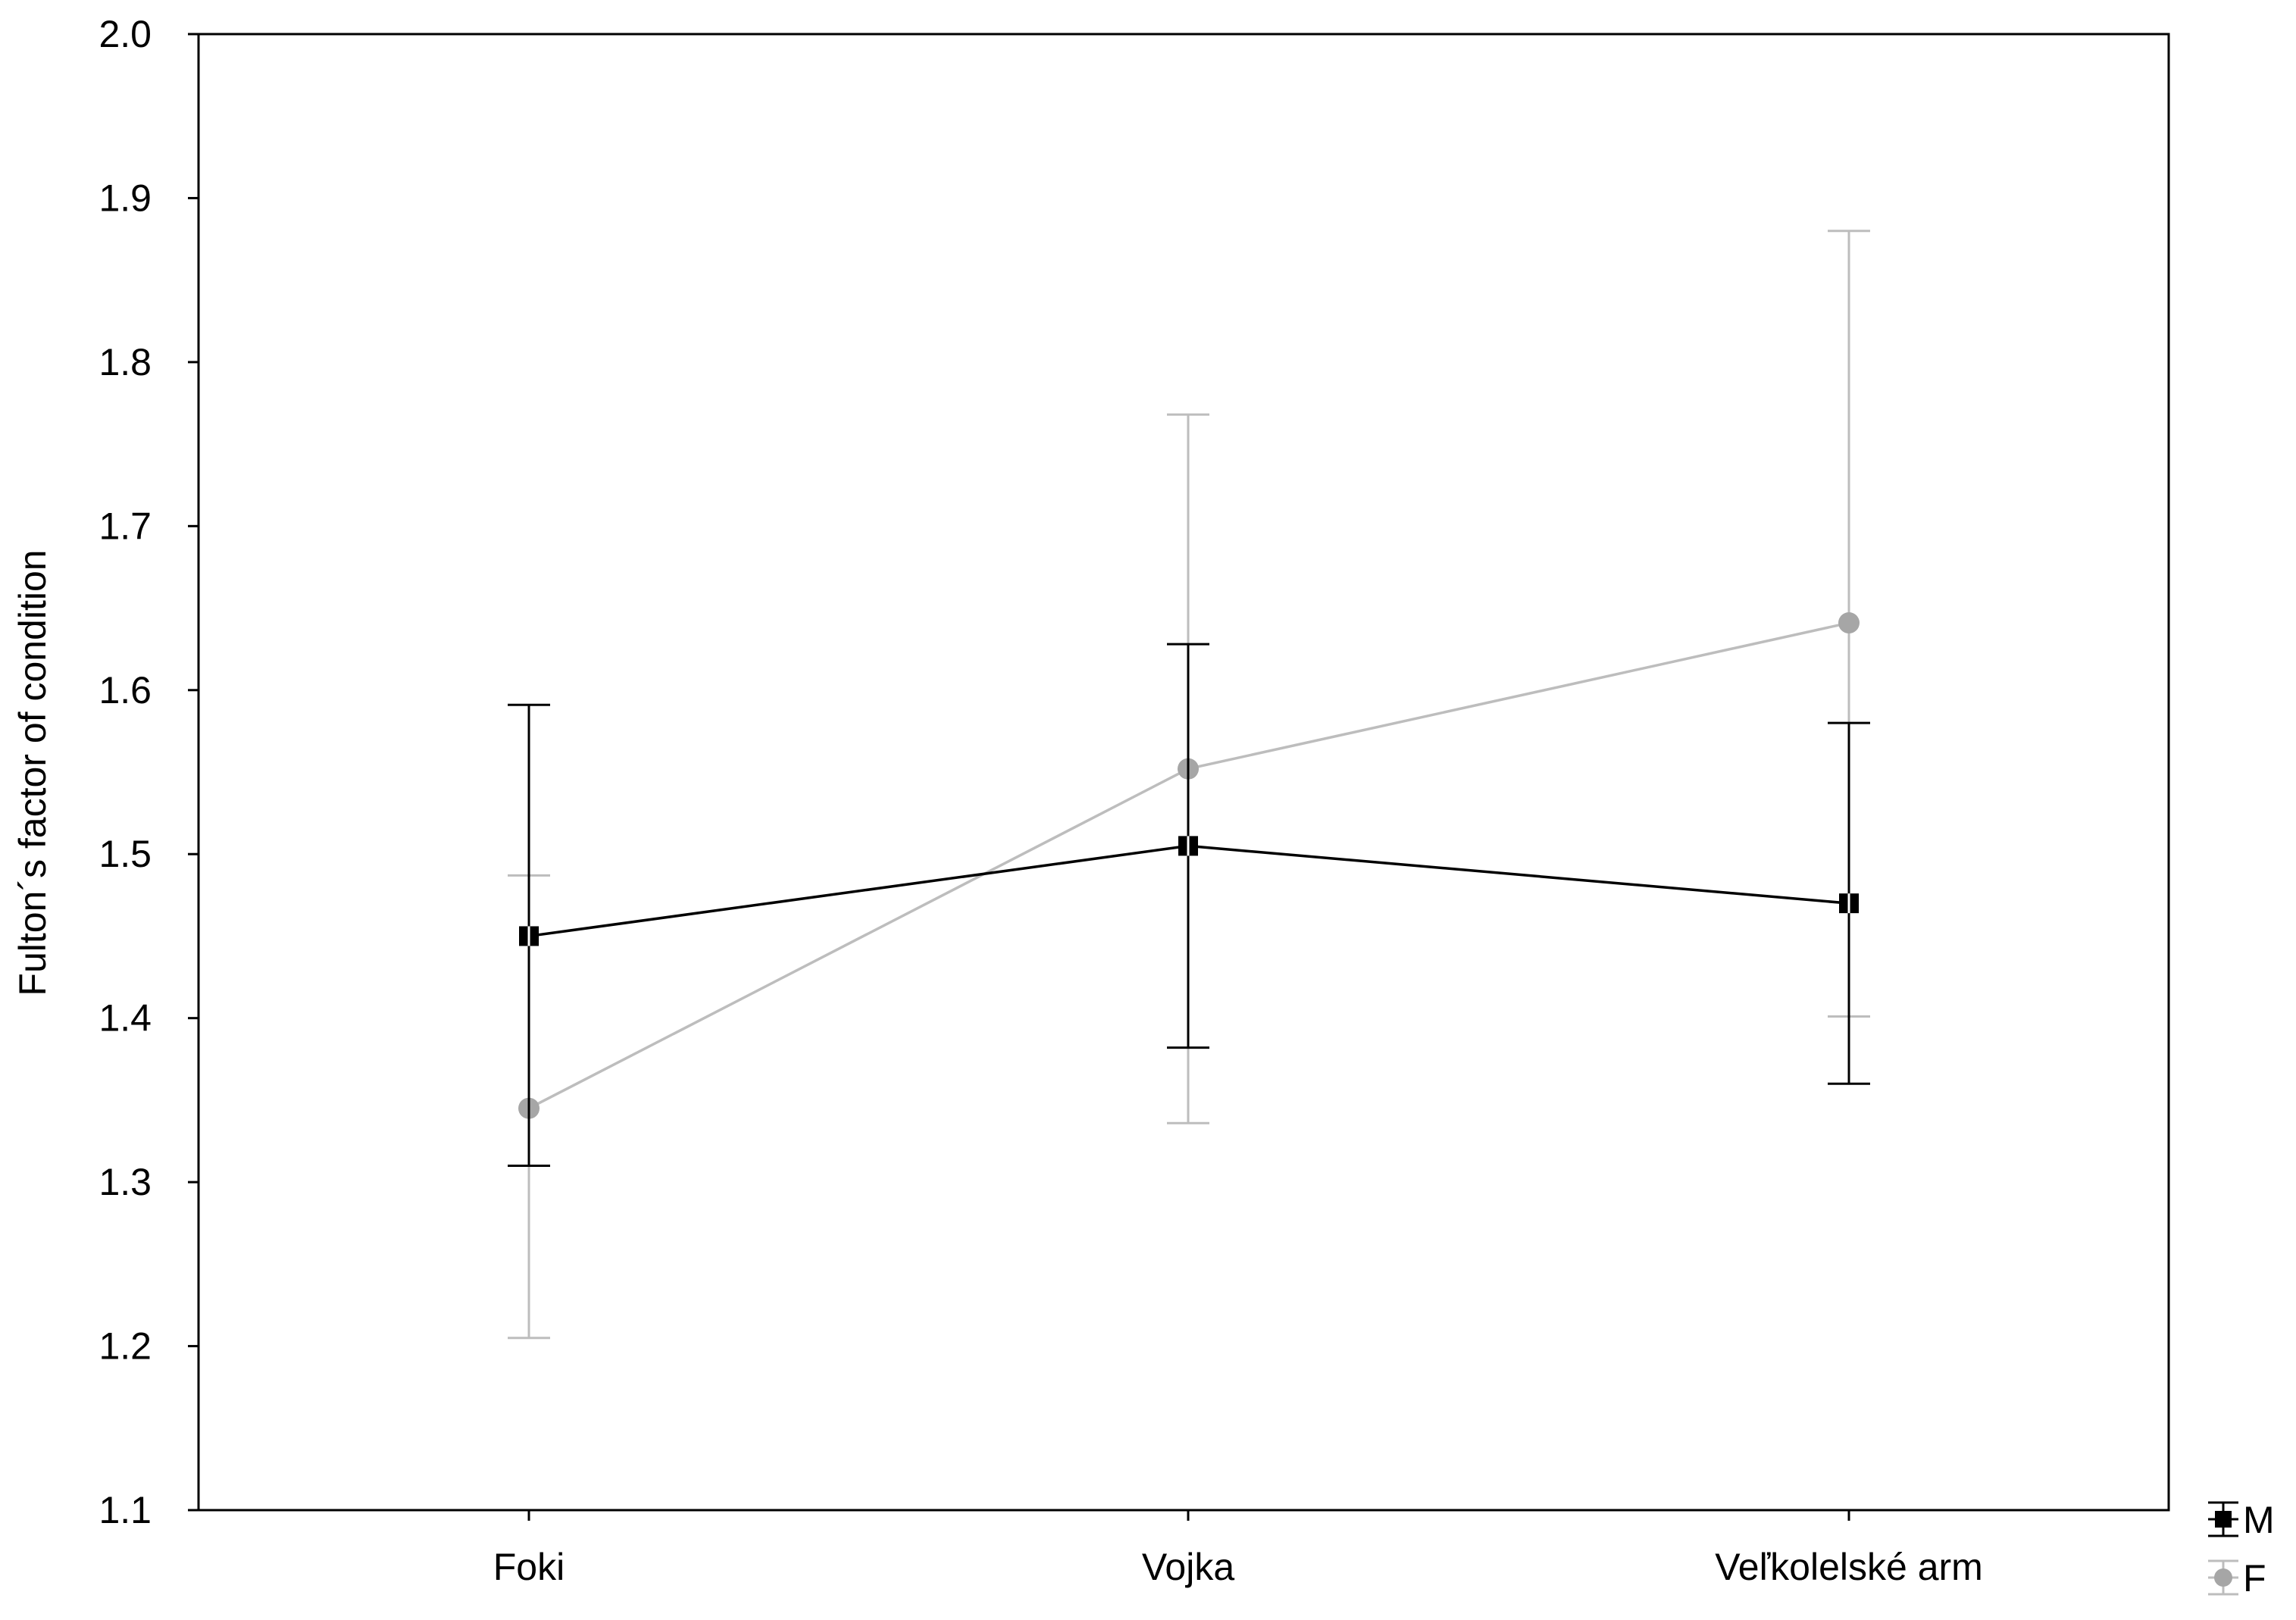 This screenshot has width=2296, height=1620. What do you see at coordinates (126, 198) in the screenshot?
I see `y-tick-label: 1.9` at bounding box center [126, 198].